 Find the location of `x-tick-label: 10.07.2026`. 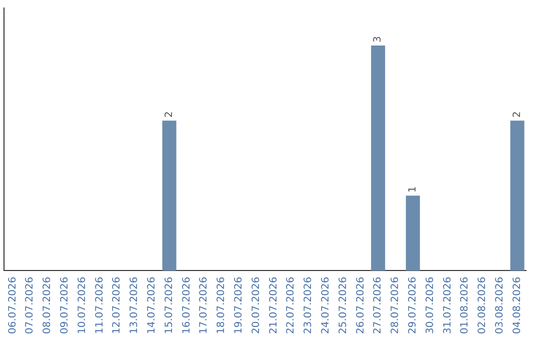

x-tick-label: 10.07.2026 is located at coordinates (82, 305).